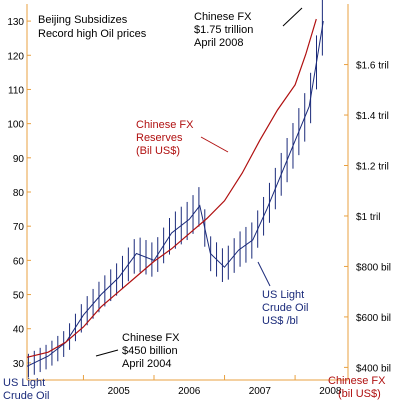 The image size is (405, 404). I want to click on left-tick-label: 60, so click(19, 261).